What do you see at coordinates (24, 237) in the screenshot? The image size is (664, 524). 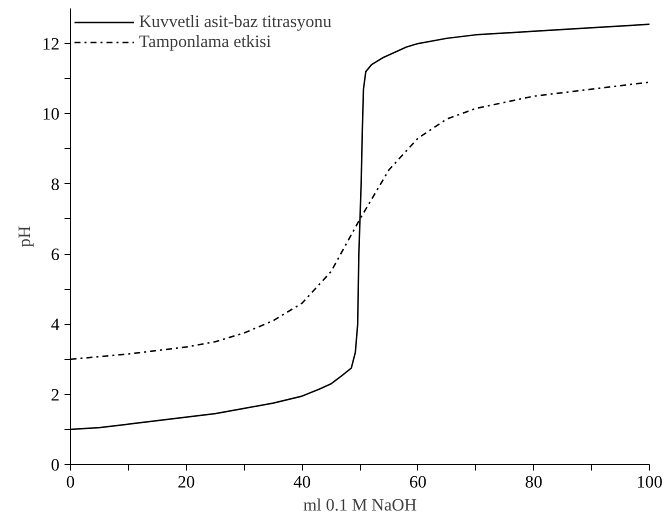 I see `y-axis-title: pH` at bounding box center [24, 237].